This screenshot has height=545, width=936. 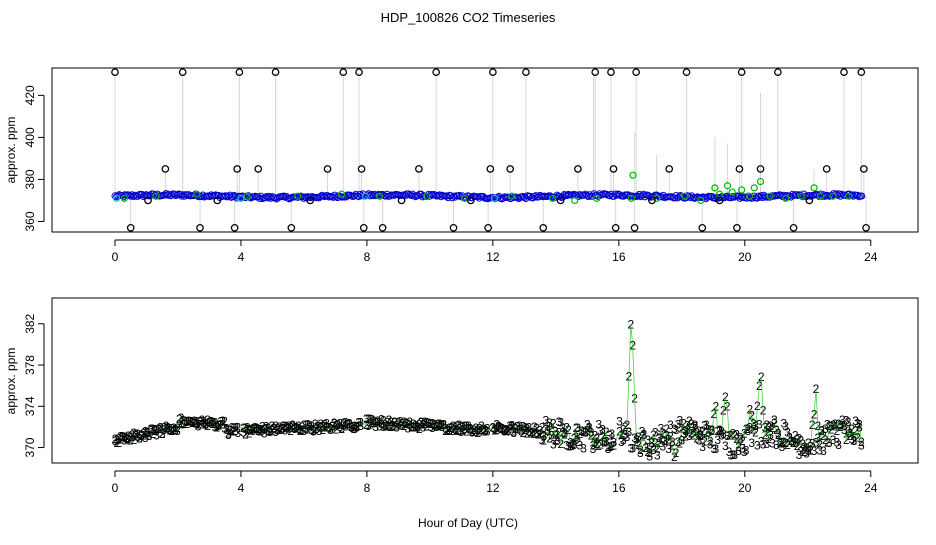 What do you see at coordinates (30, 179) in the screenshot?
I see `top-y-tick-label: 380` at bounding box center [30, 179].